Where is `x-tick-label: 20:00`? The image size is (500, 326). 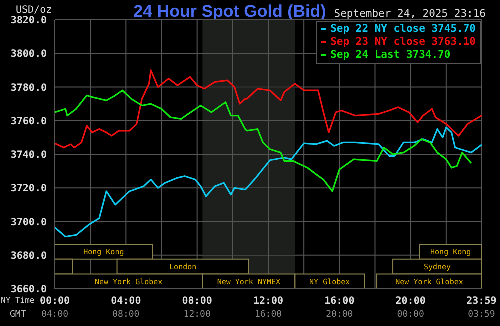
x-tick-label: 20:00 is located at coordinates (411, 302).